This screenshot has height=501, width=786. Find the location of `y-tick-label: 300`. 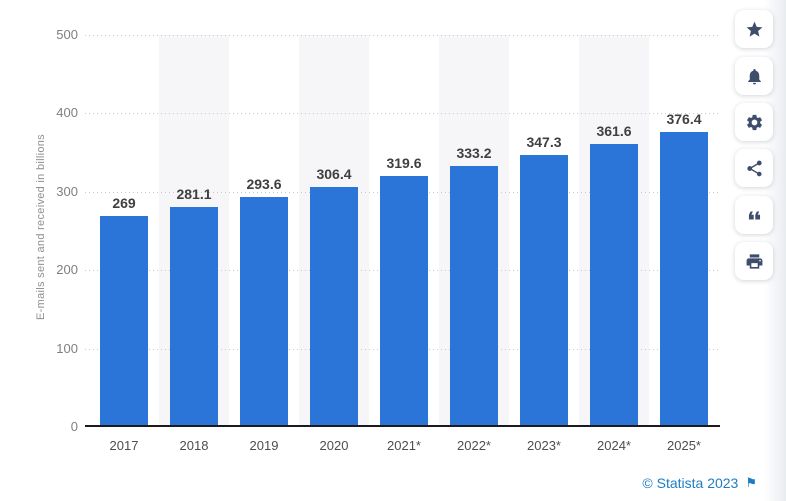

y-tick-label: 300 is located at coordinates (67, 191).